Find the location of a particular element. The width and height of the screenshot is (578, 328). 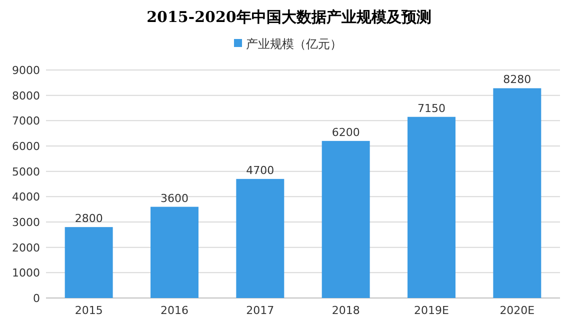

x-tick-label: 2015 is located at coordinates (88, 310).